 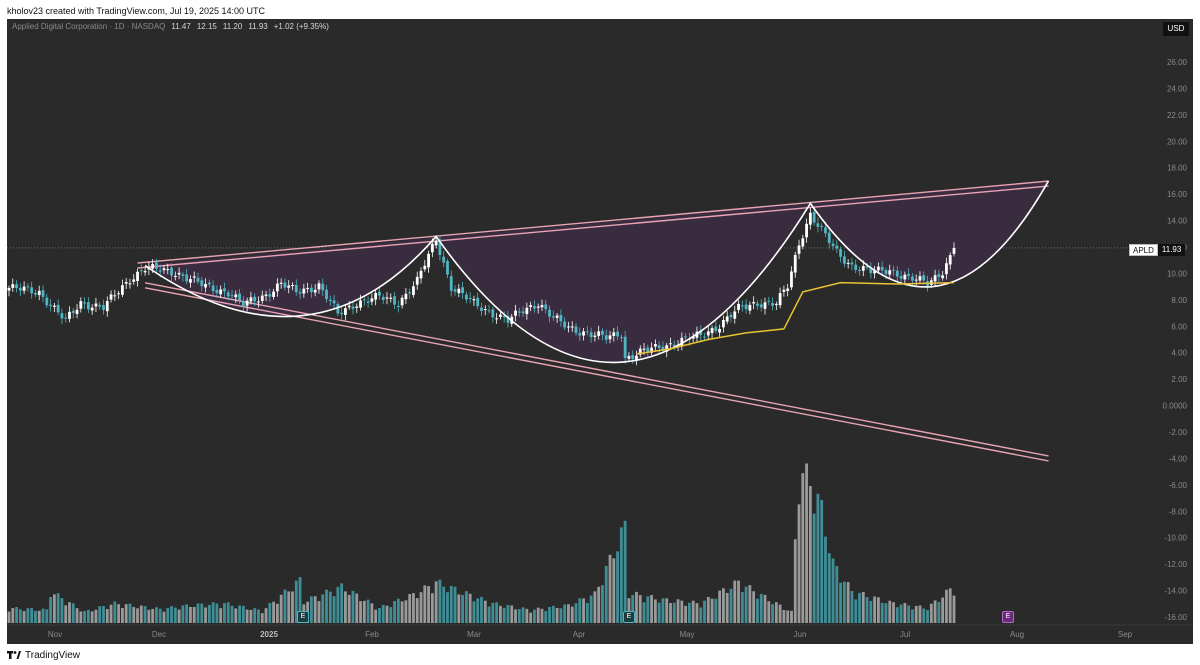 What do you see at coordinates (14, 655) in the screenshot?
I see `tradingview-logo-icon` at bounding box center [14, 655].